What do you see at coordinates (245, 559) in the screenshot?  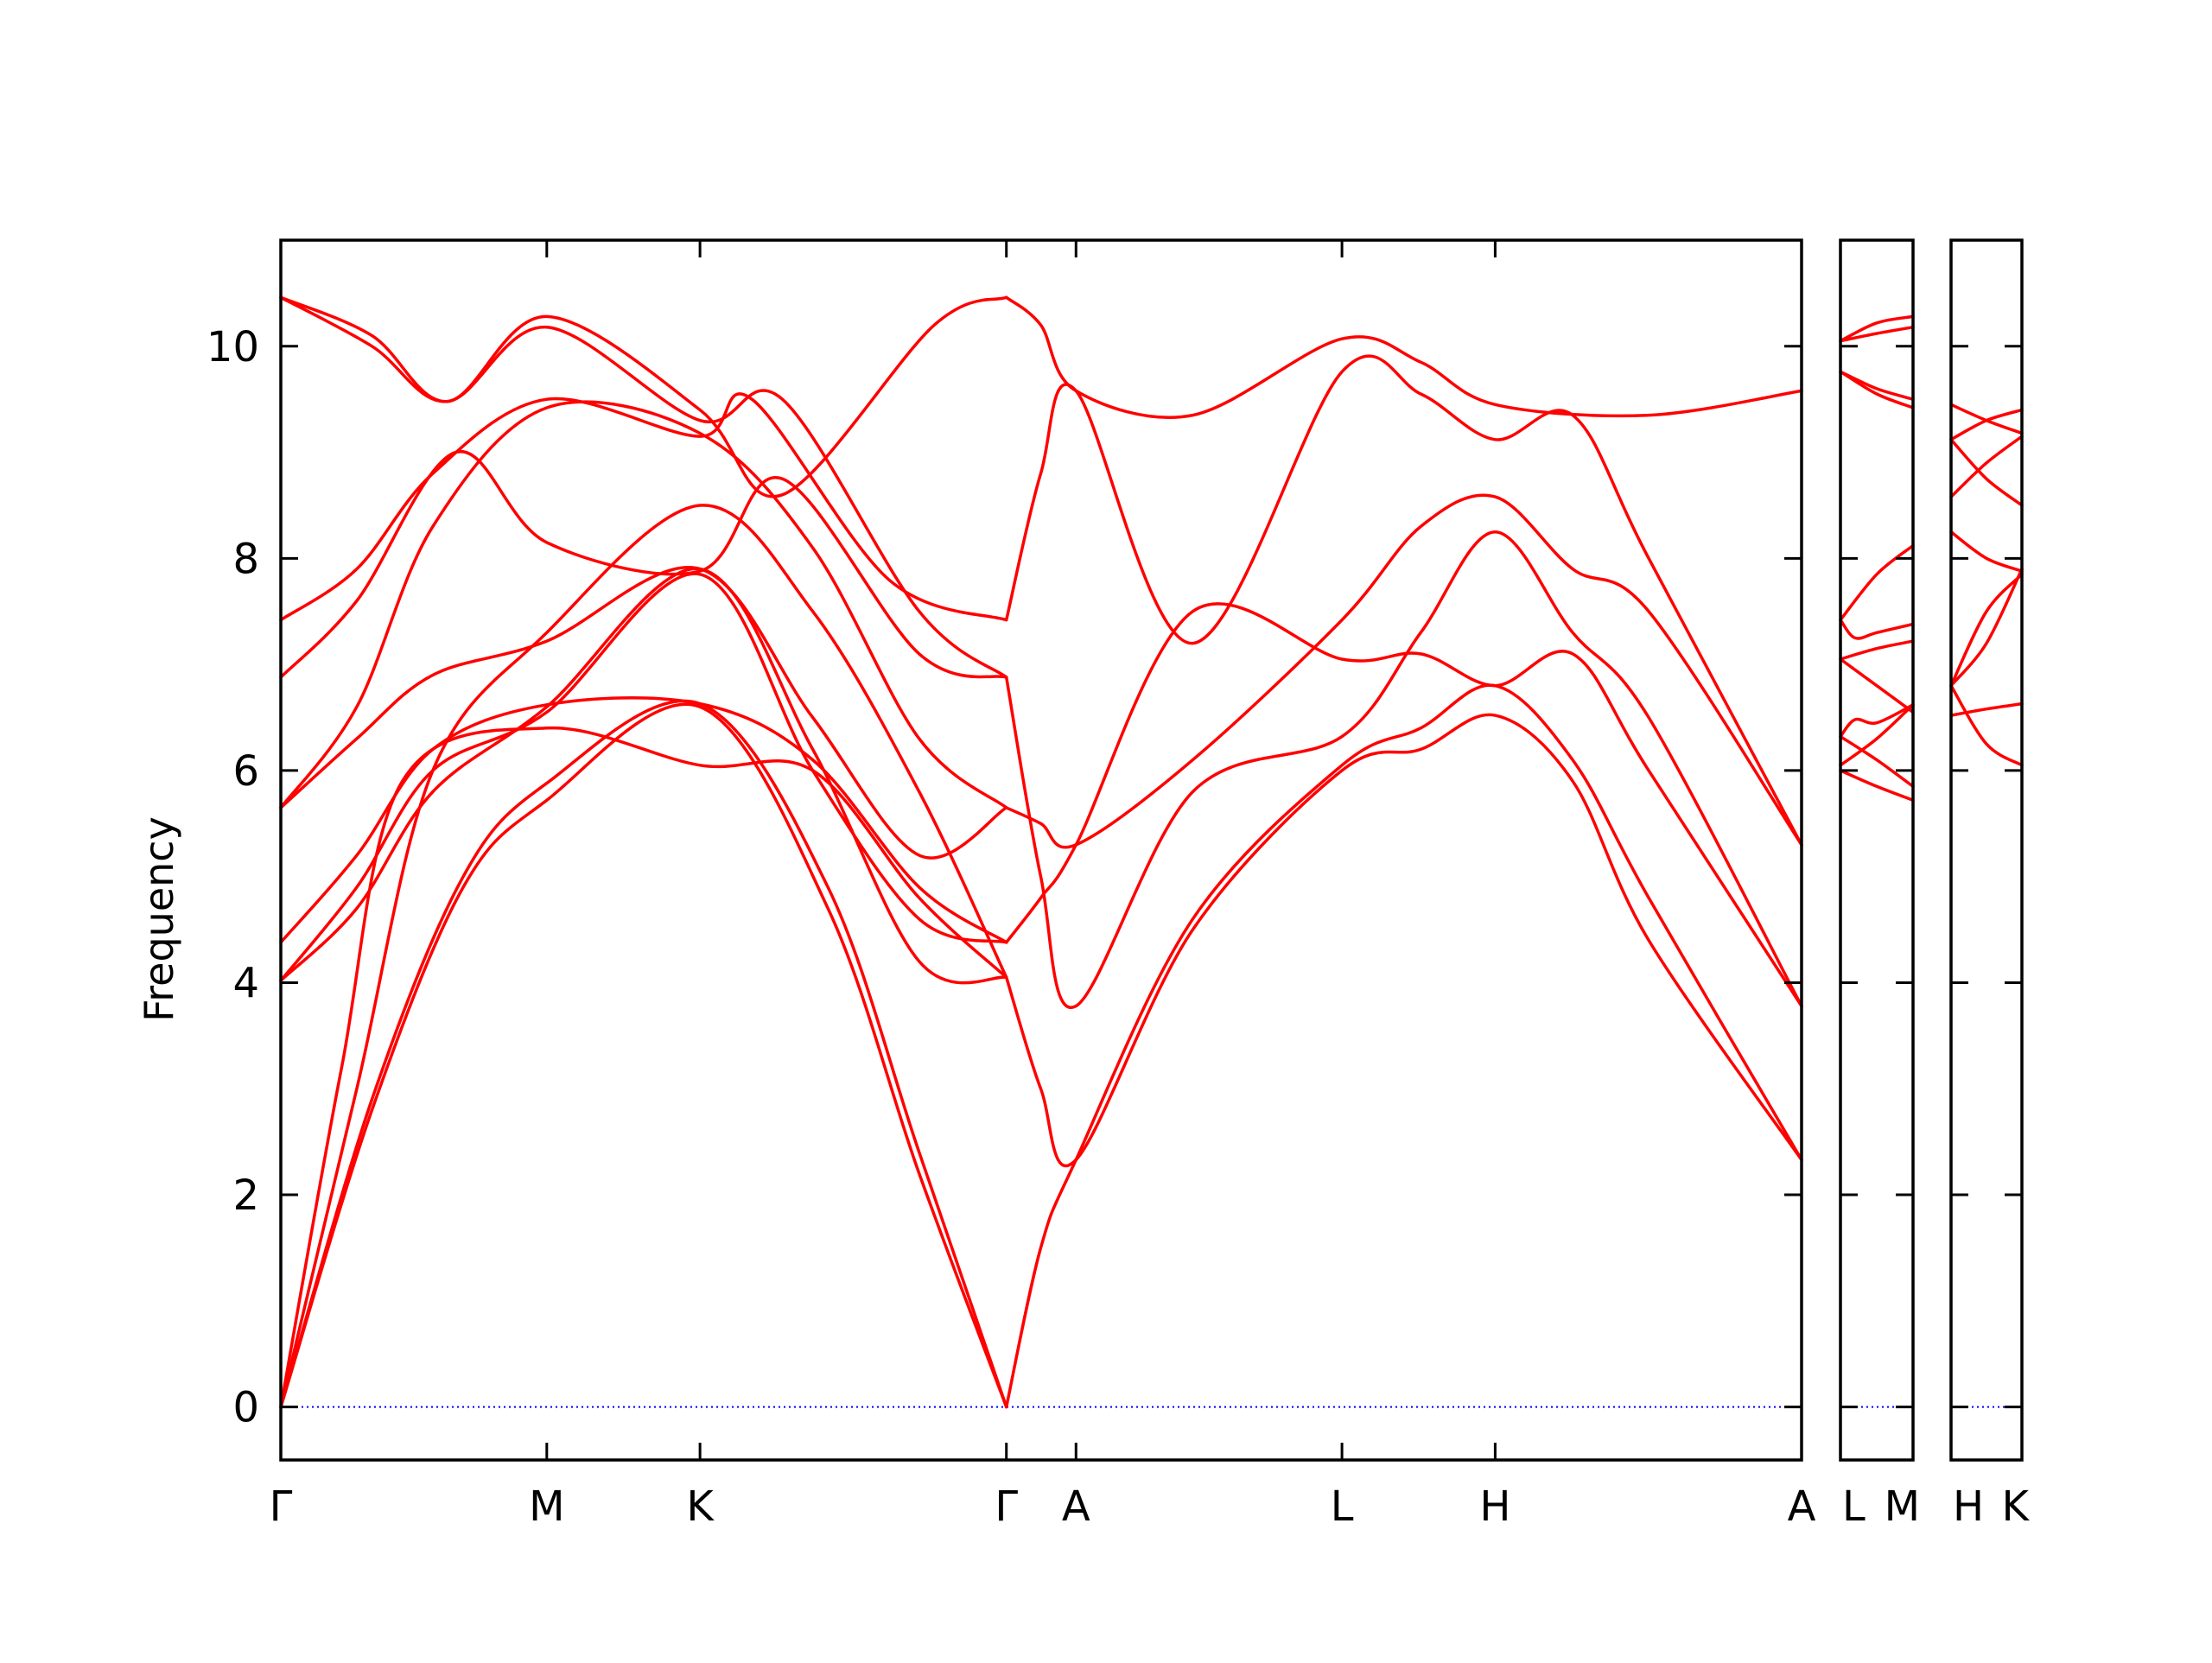 I see `y-tick-label: 8` at bounding box center [245, 559].